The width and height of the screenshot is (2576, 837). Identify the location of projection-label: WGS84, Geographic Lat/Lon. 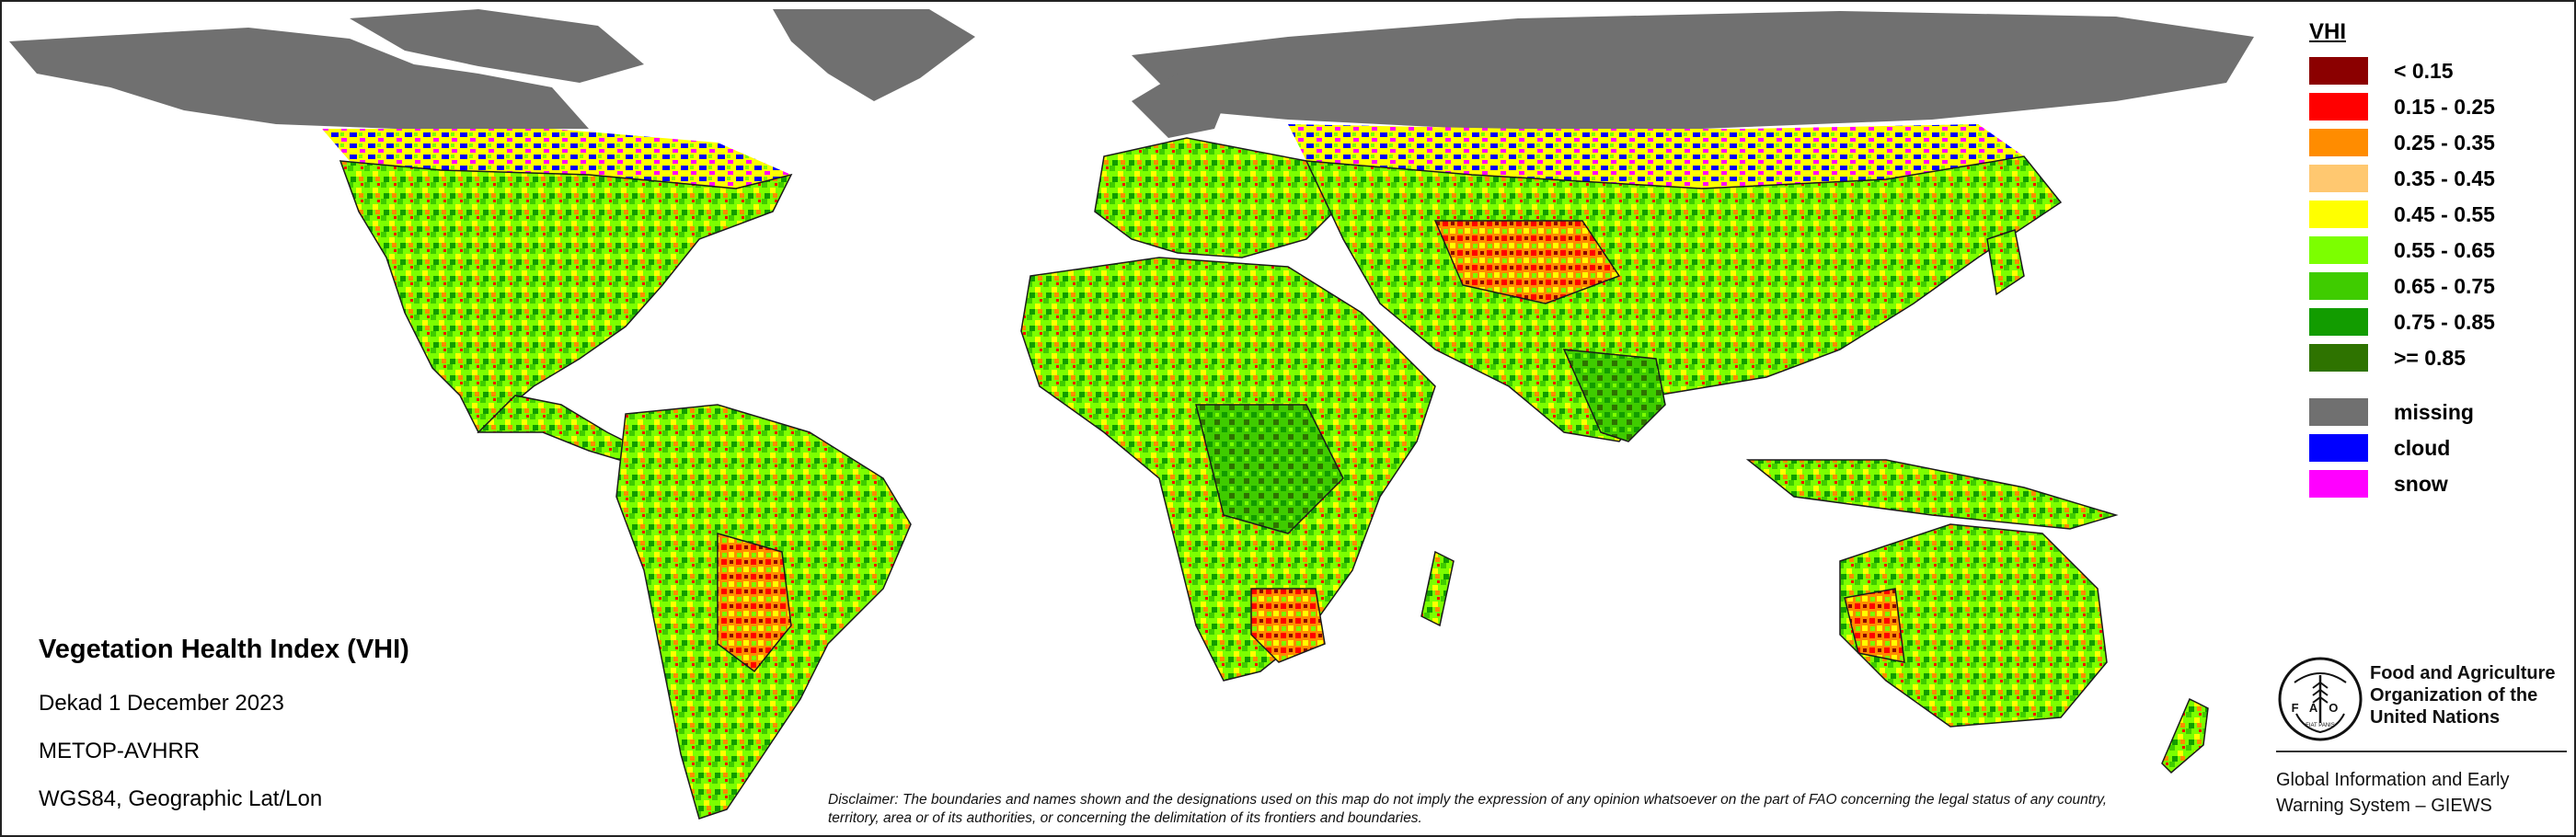
(181, 798).